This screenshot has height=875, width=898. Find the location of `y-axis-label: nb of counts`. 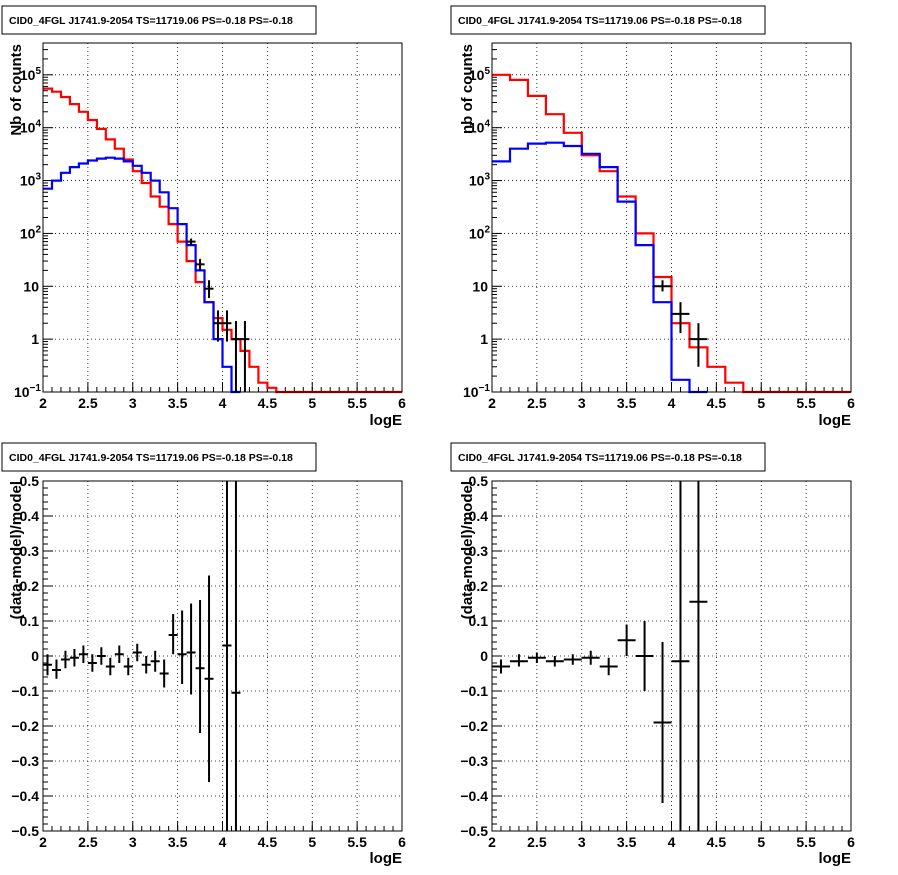

y-axis-label: nb of counts is located at coordinates (467, 89).